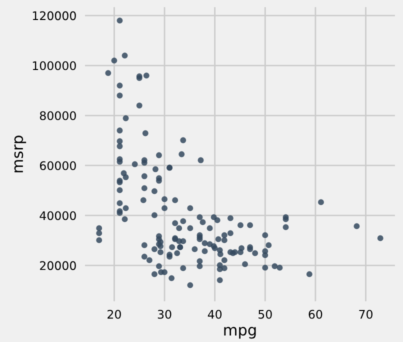 The height and width of the screenshot is (342, 403). What do you see at coordinates (58, 115) in the screenshot?
I see `y-tick-label: 80000` at bounding box center [58, 115].